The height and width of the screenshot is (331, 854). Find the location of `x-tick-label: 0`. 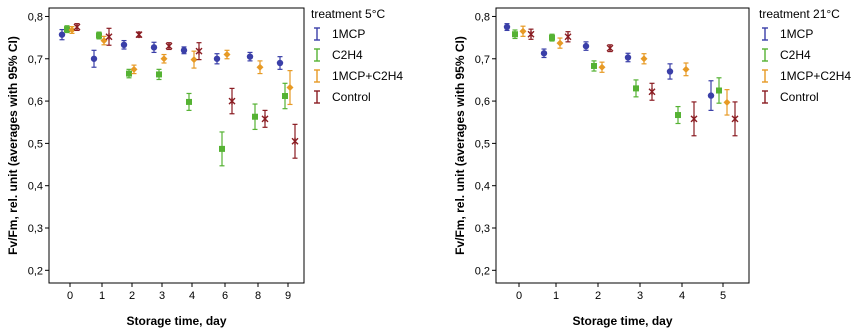

x-tick-label: 0 is located at coordinates (519, 296).